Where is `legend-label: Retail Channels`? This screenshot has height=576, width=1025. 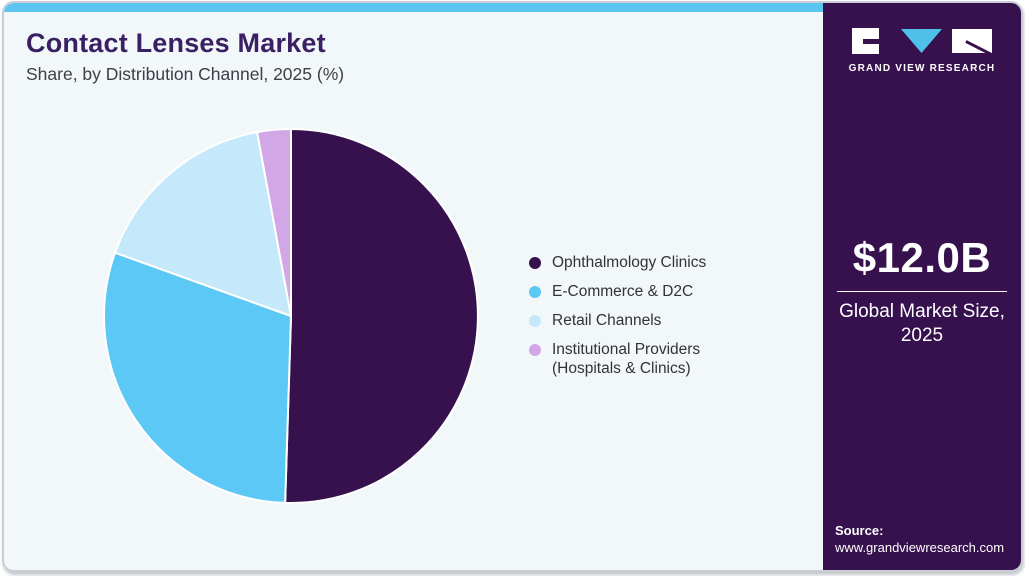
legend-label: Retail Channels is located at coordinates (607, 320).